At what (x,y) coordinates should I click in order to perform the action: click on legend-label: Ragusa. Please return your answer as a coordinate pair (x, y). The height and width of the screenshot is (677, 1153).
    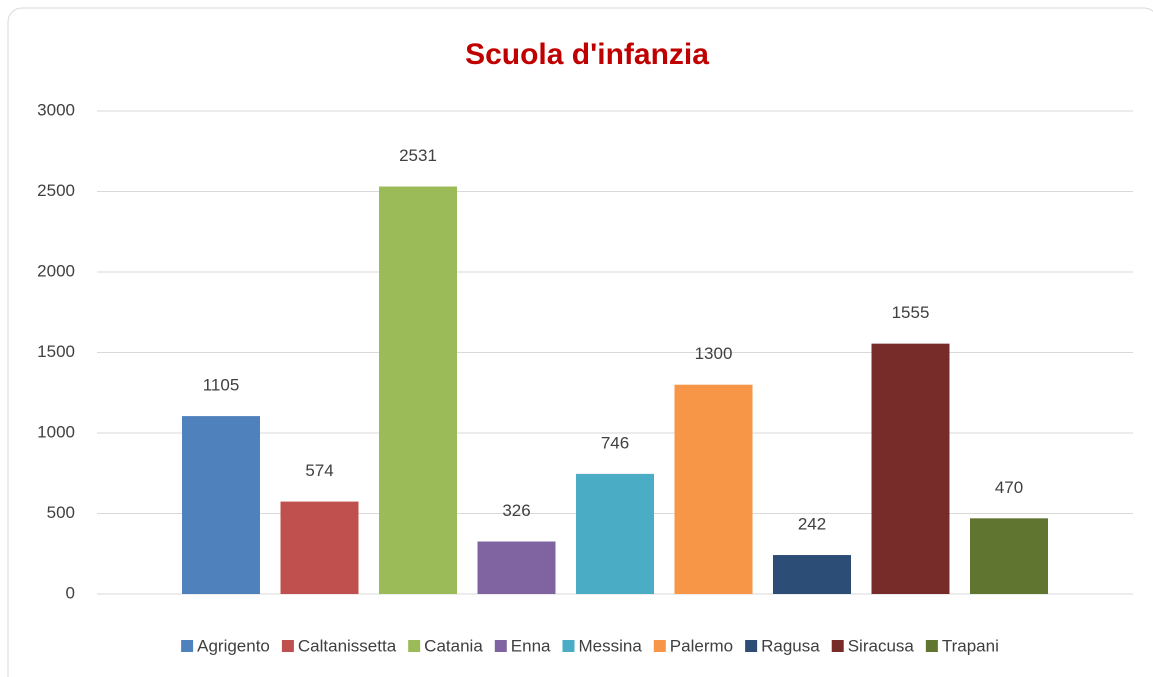
    Looking at the image, I should click on (790, 645).